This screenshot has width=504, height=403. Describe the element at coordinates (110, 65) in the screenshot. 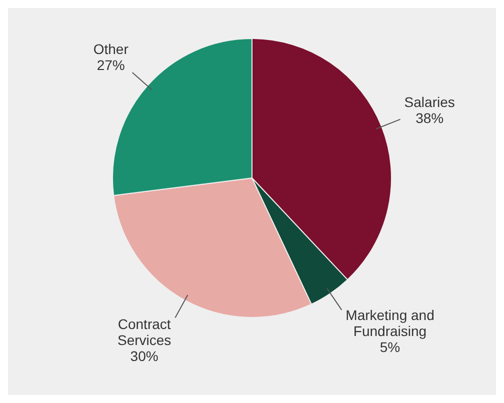

I see `data-label: 27%` at that location.